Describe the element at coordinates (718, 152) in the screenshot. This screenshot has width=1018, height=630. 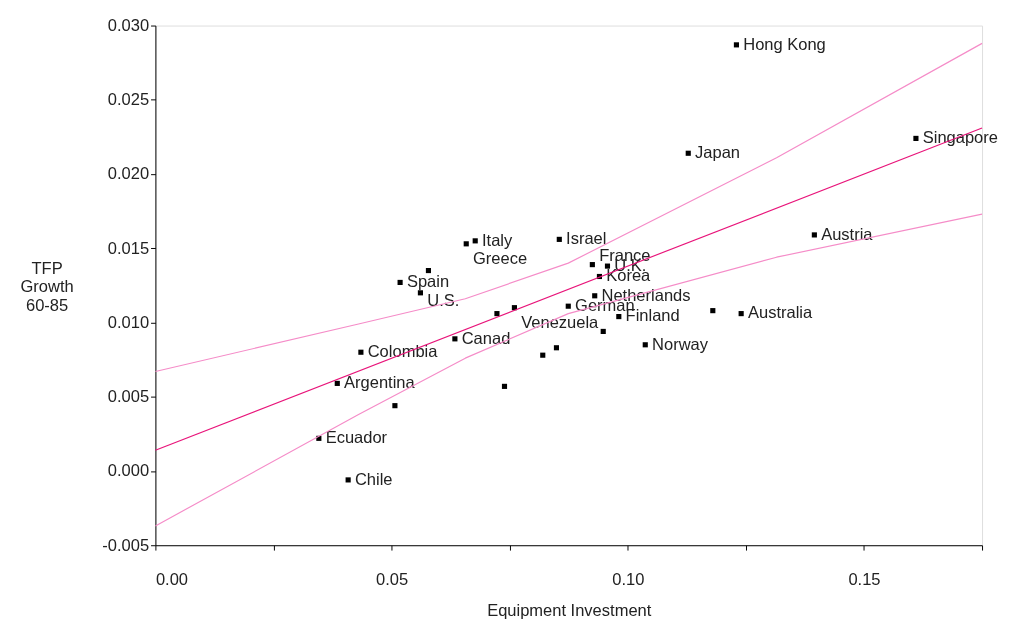
I see `data-label: Japan` at that location.